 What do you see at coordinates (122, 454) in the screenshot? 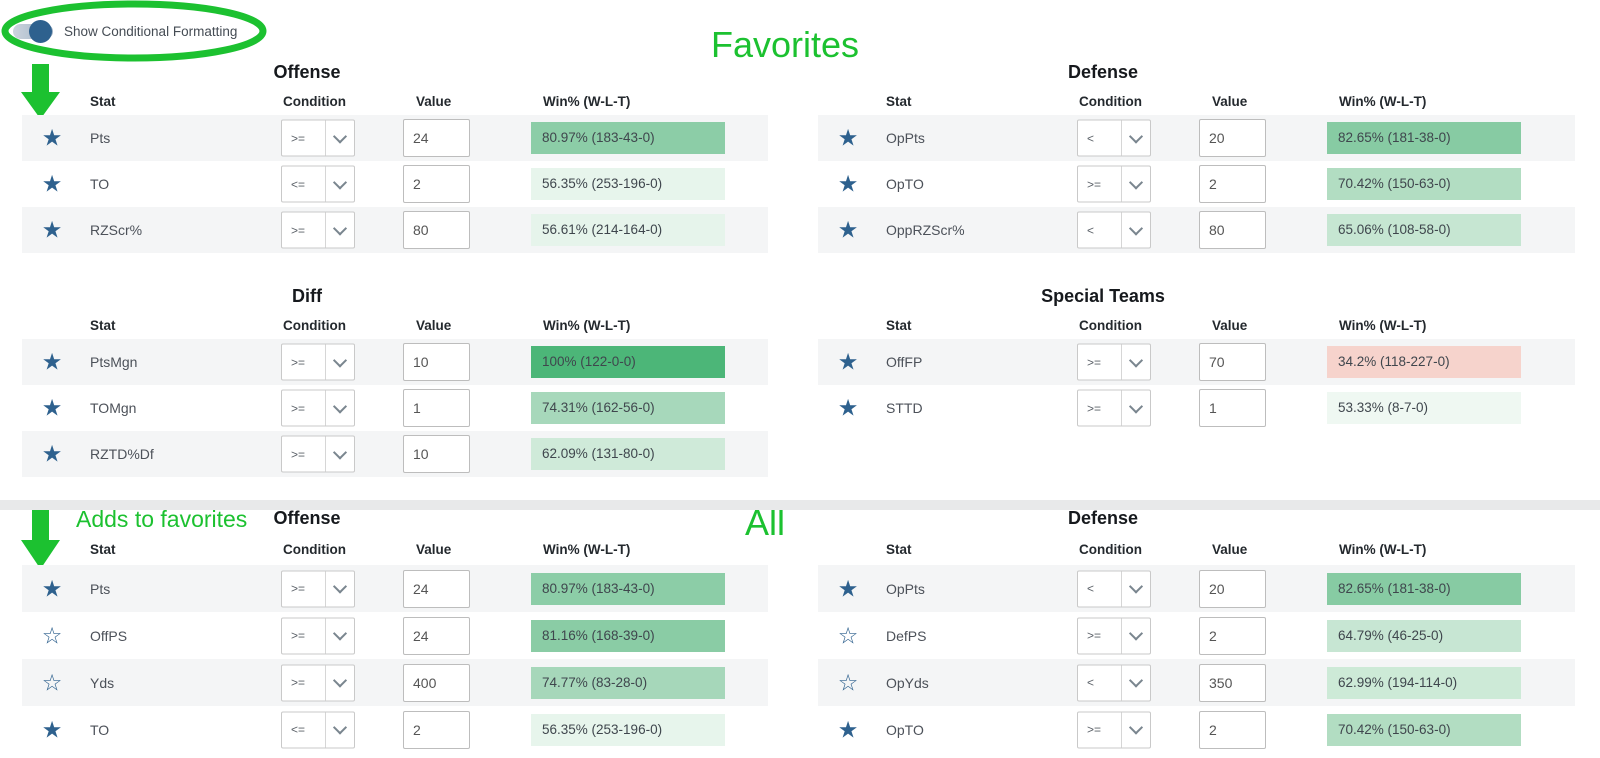
I see `stat-label: RZTD%Df` at bounding box center [122, 454].